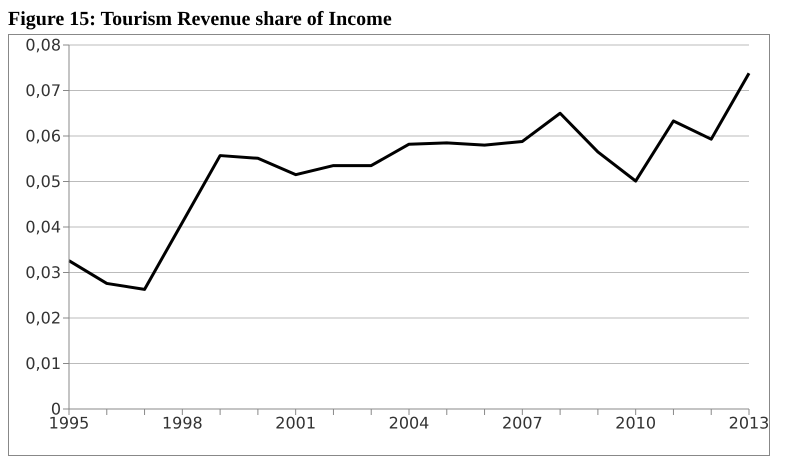 This screenshot has width=787, height=473. What do you see at coordinates (43, 136) in the screenshot?
I see `y-tick-label: 0,06` at bounding box center [43, 136].